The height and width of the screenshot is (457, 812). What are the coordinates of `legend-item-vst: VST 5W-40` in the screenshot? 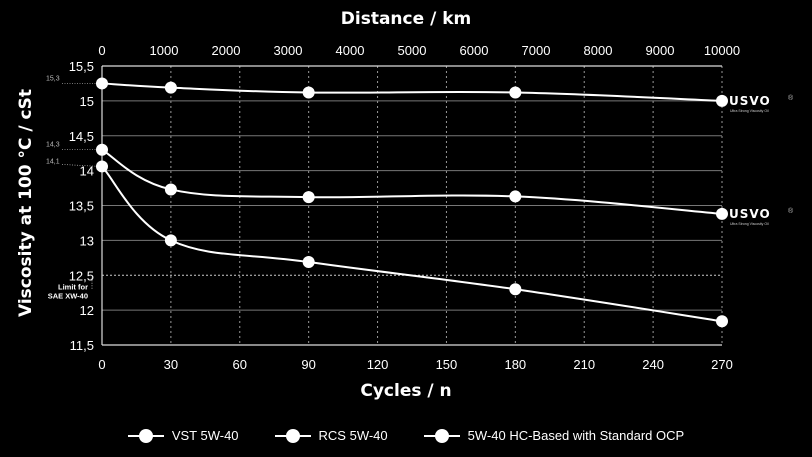 It's located at (183, 435).